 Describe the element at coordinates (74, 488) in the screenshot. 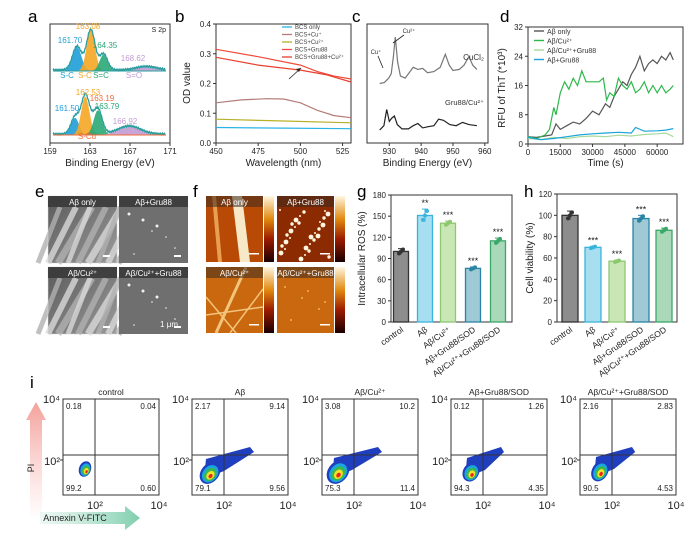

I see `quadrant-ll-value: 99.2` at that location.